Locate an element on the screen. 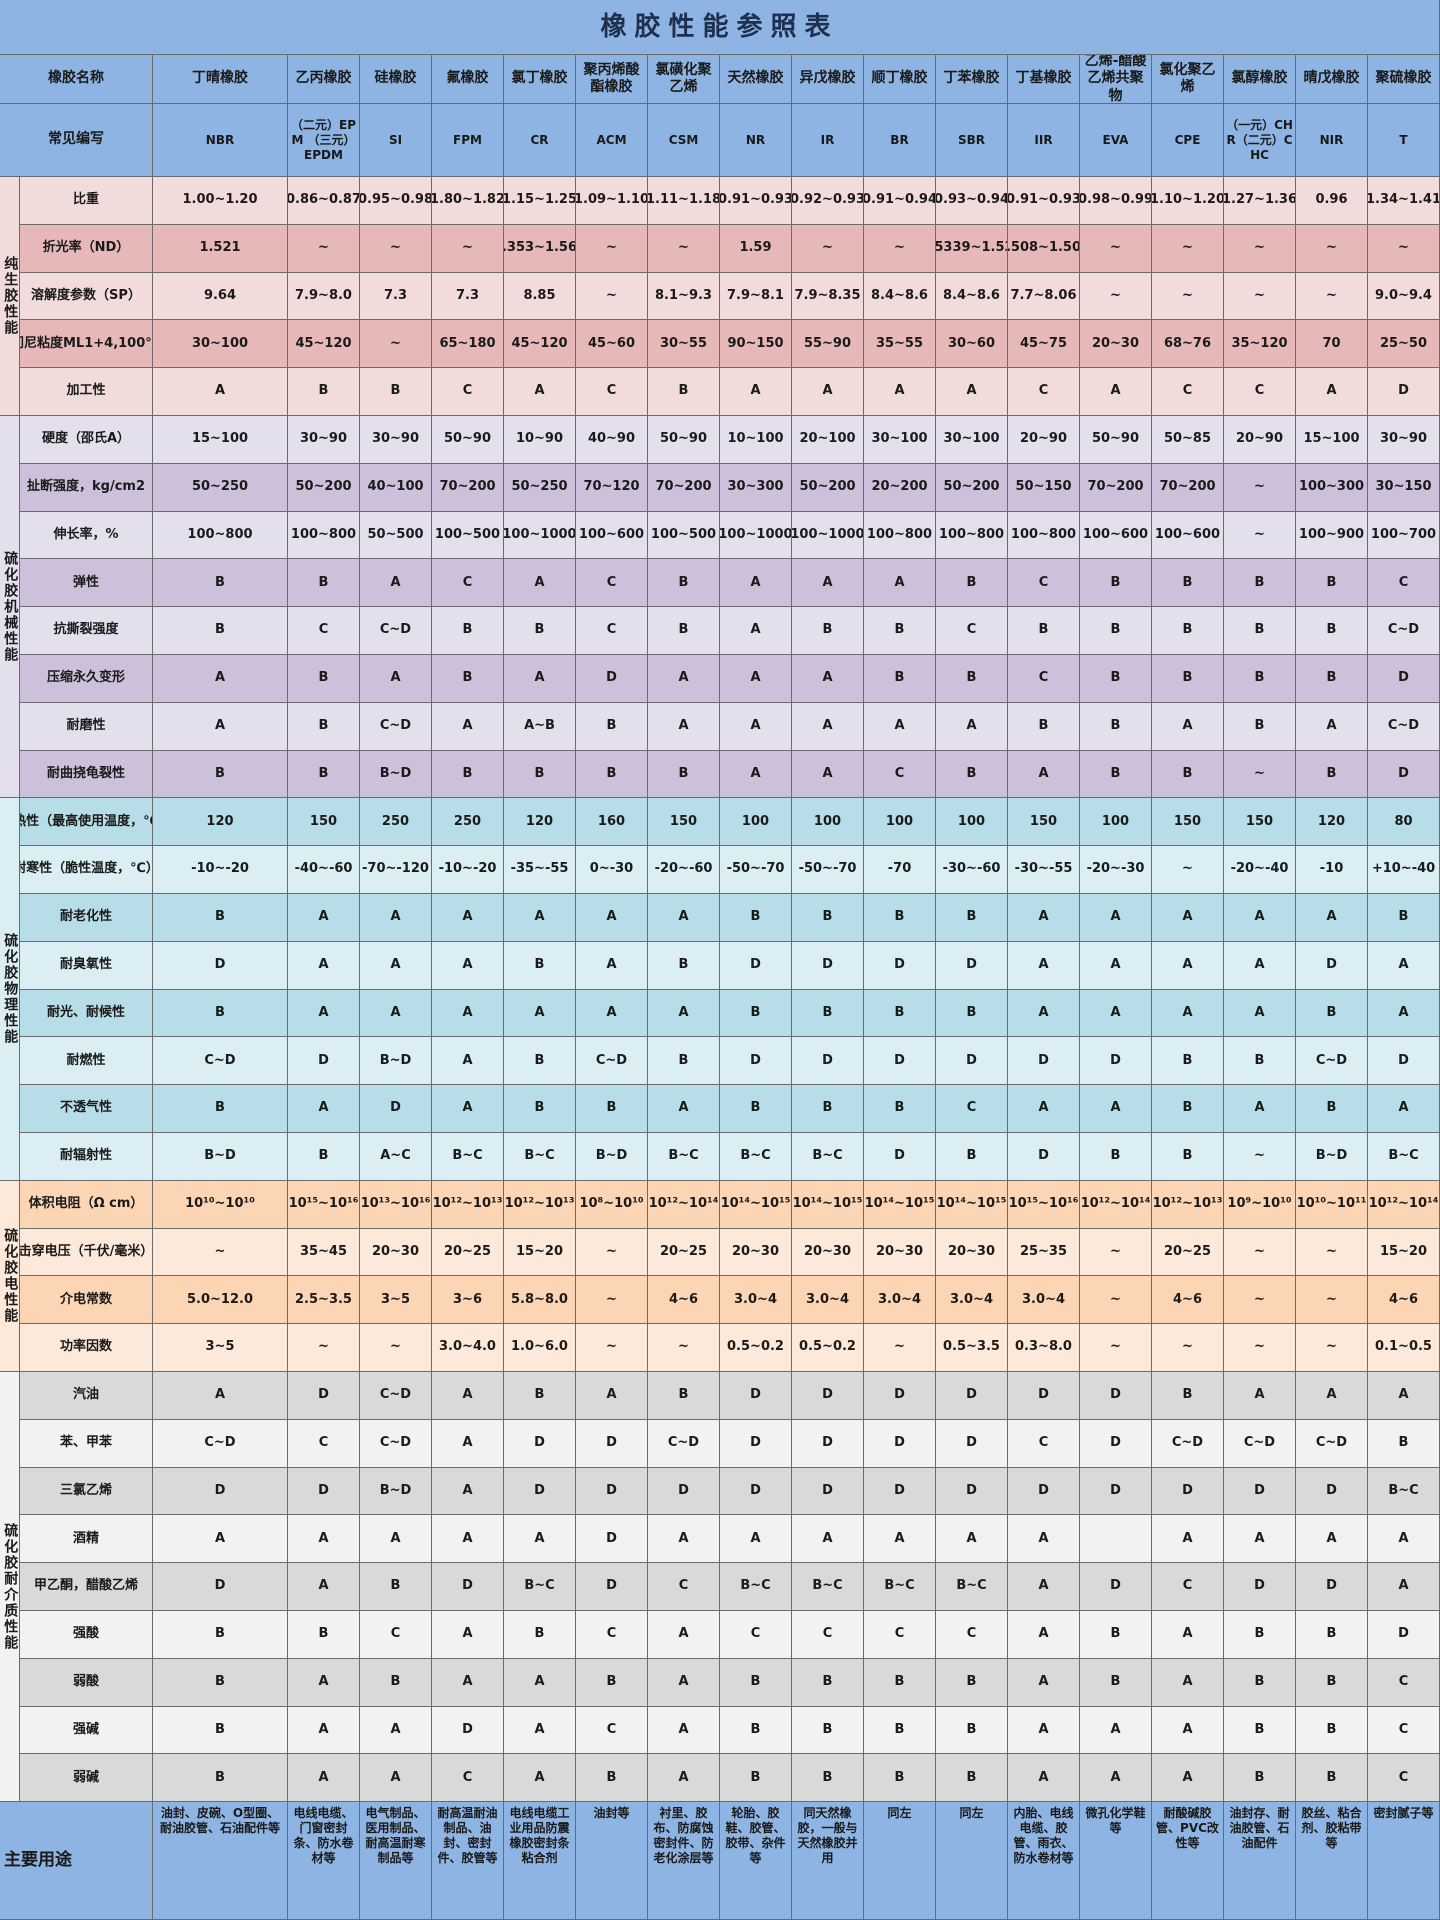  usage-value: 同左 is located at coordinates (900, 1861).